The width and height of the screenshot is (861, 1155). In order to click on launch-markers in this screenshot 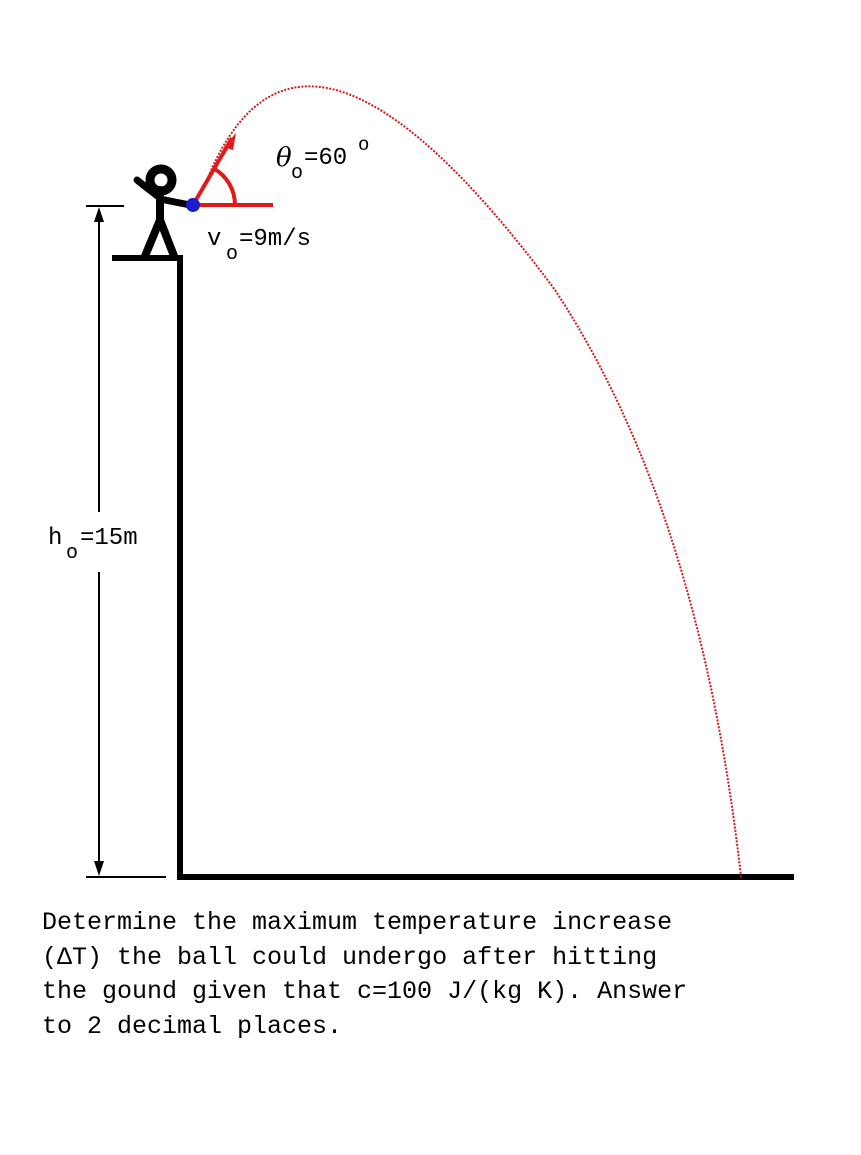, I will do `click(232, 170)`.